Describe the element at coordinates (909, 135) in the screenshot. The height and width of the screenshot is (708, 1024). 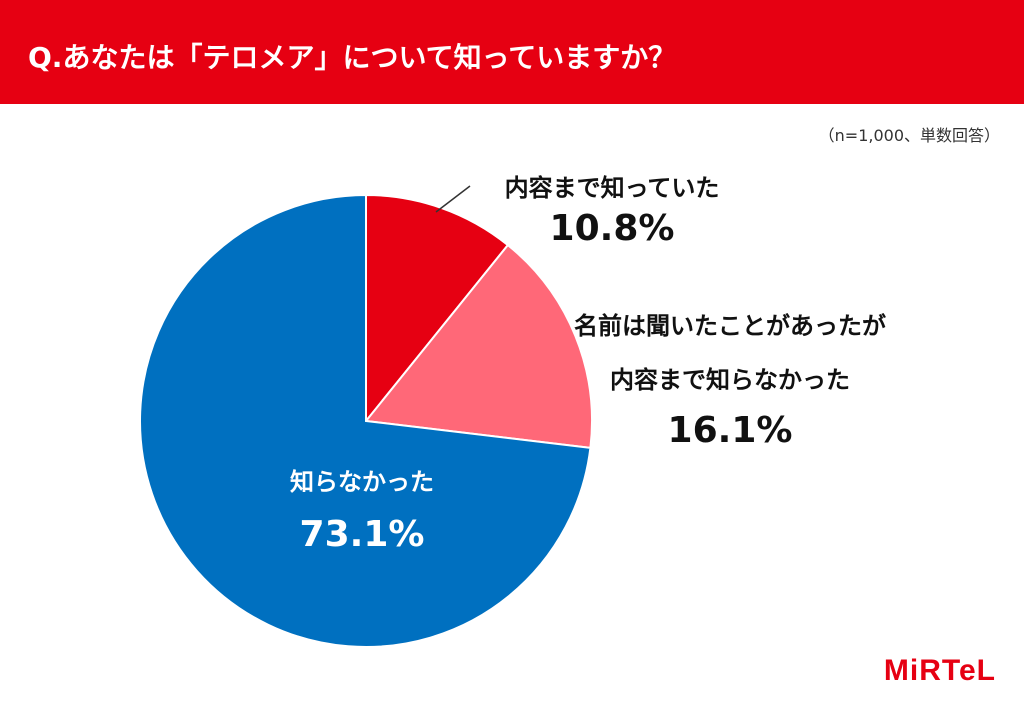
I see `sample-note: （n=1,000、単数回答）` at that location.